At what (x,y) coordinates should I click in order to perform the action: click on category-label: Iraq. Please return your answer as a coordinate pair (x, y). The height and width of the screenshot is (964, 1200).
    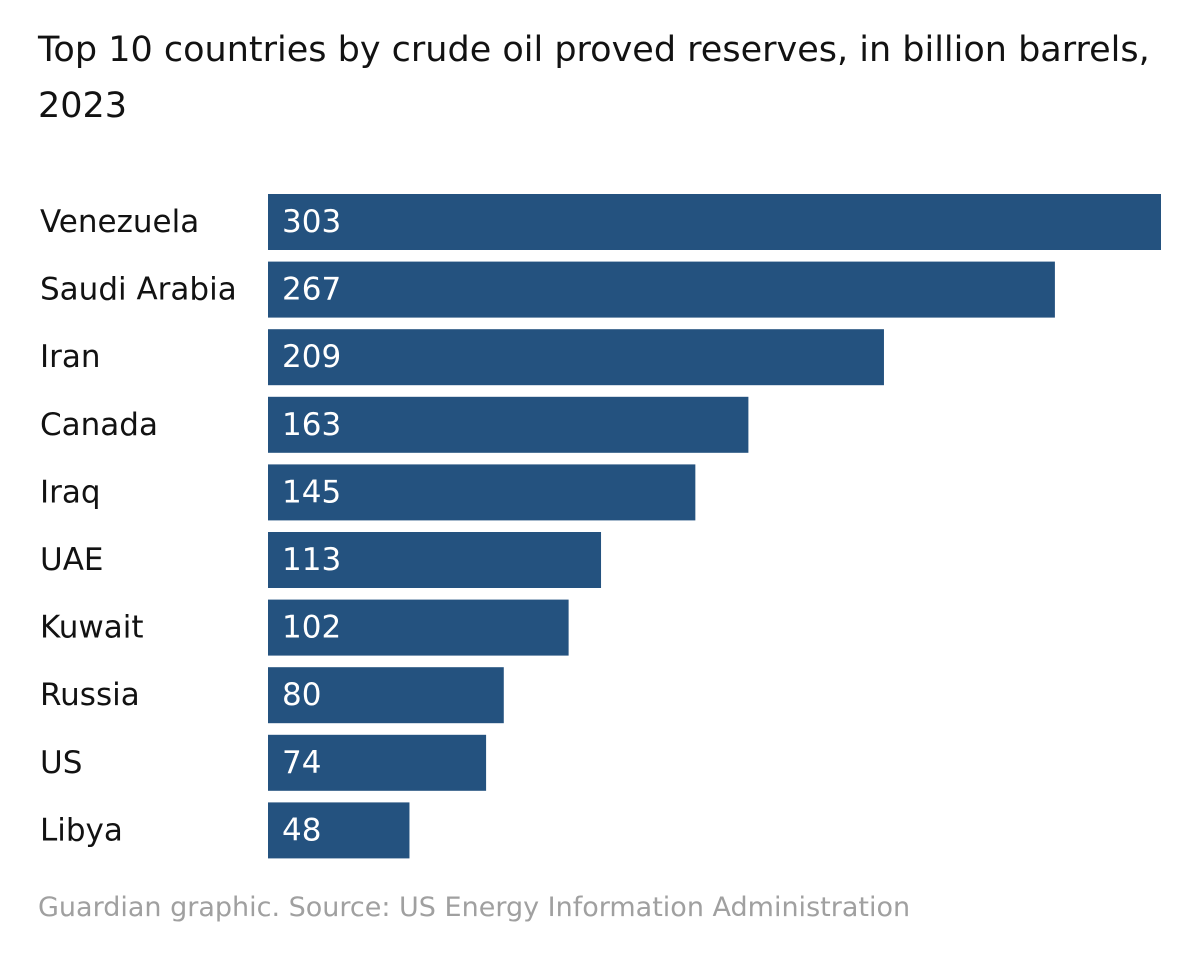
    Looking at the image, I should click on (70, 492).